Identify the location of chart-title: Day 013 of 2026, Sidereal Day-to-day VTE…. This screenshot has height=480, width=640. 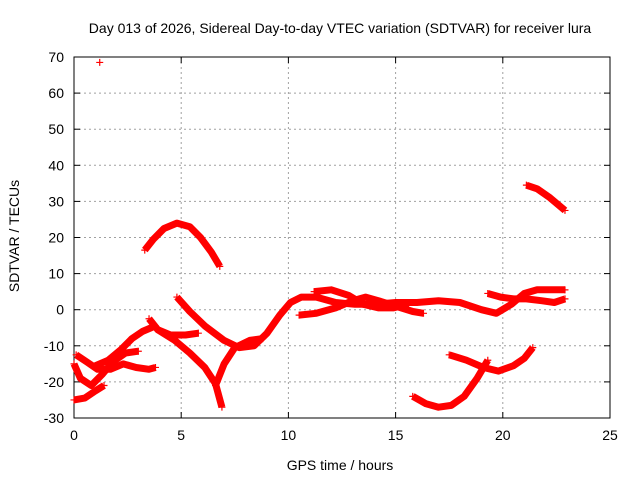
(340, 28).